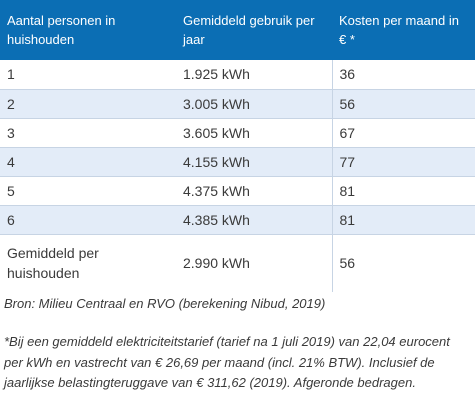  I want to click on cell-household-size: 6, so click(85, 220).